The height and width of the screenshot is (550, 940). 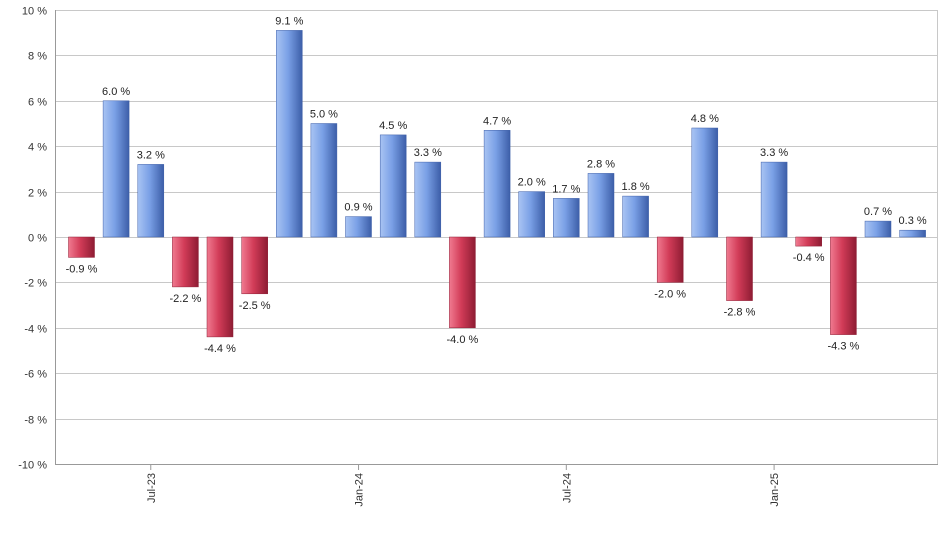 I want to click on y-tick-label: 0 %, so click(x=37, y=239).